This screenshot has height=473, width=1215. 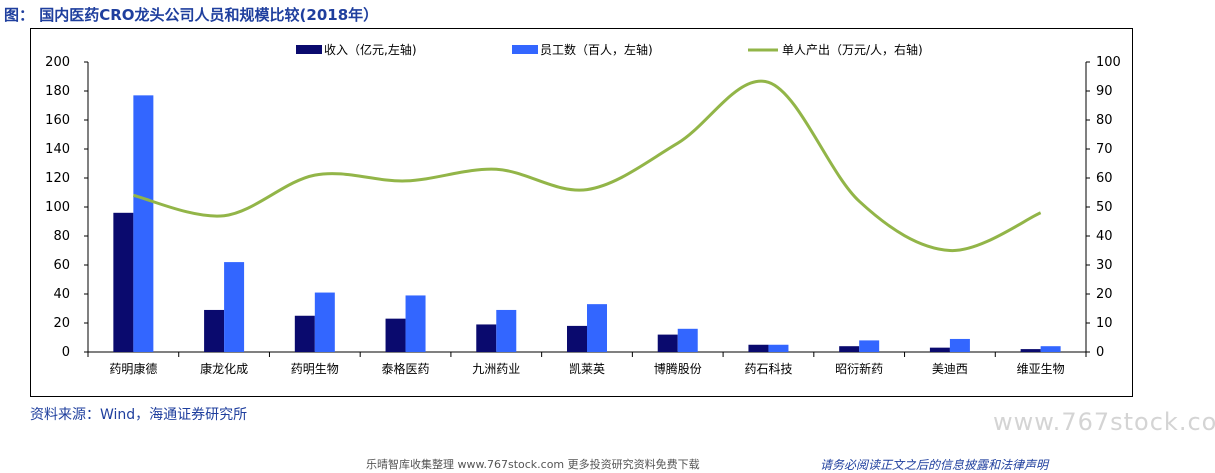 What do you see at coordinates (57, 207) in the screenshot?
I see `left-tick-label: 100` at bounding box center [57, 207].